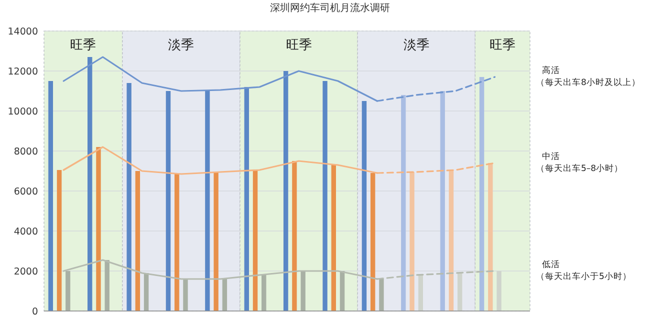 This screenshot has width=654, height=322. I want to click on text: 高活（每天出车8小时及以上）, so click(588, 76).